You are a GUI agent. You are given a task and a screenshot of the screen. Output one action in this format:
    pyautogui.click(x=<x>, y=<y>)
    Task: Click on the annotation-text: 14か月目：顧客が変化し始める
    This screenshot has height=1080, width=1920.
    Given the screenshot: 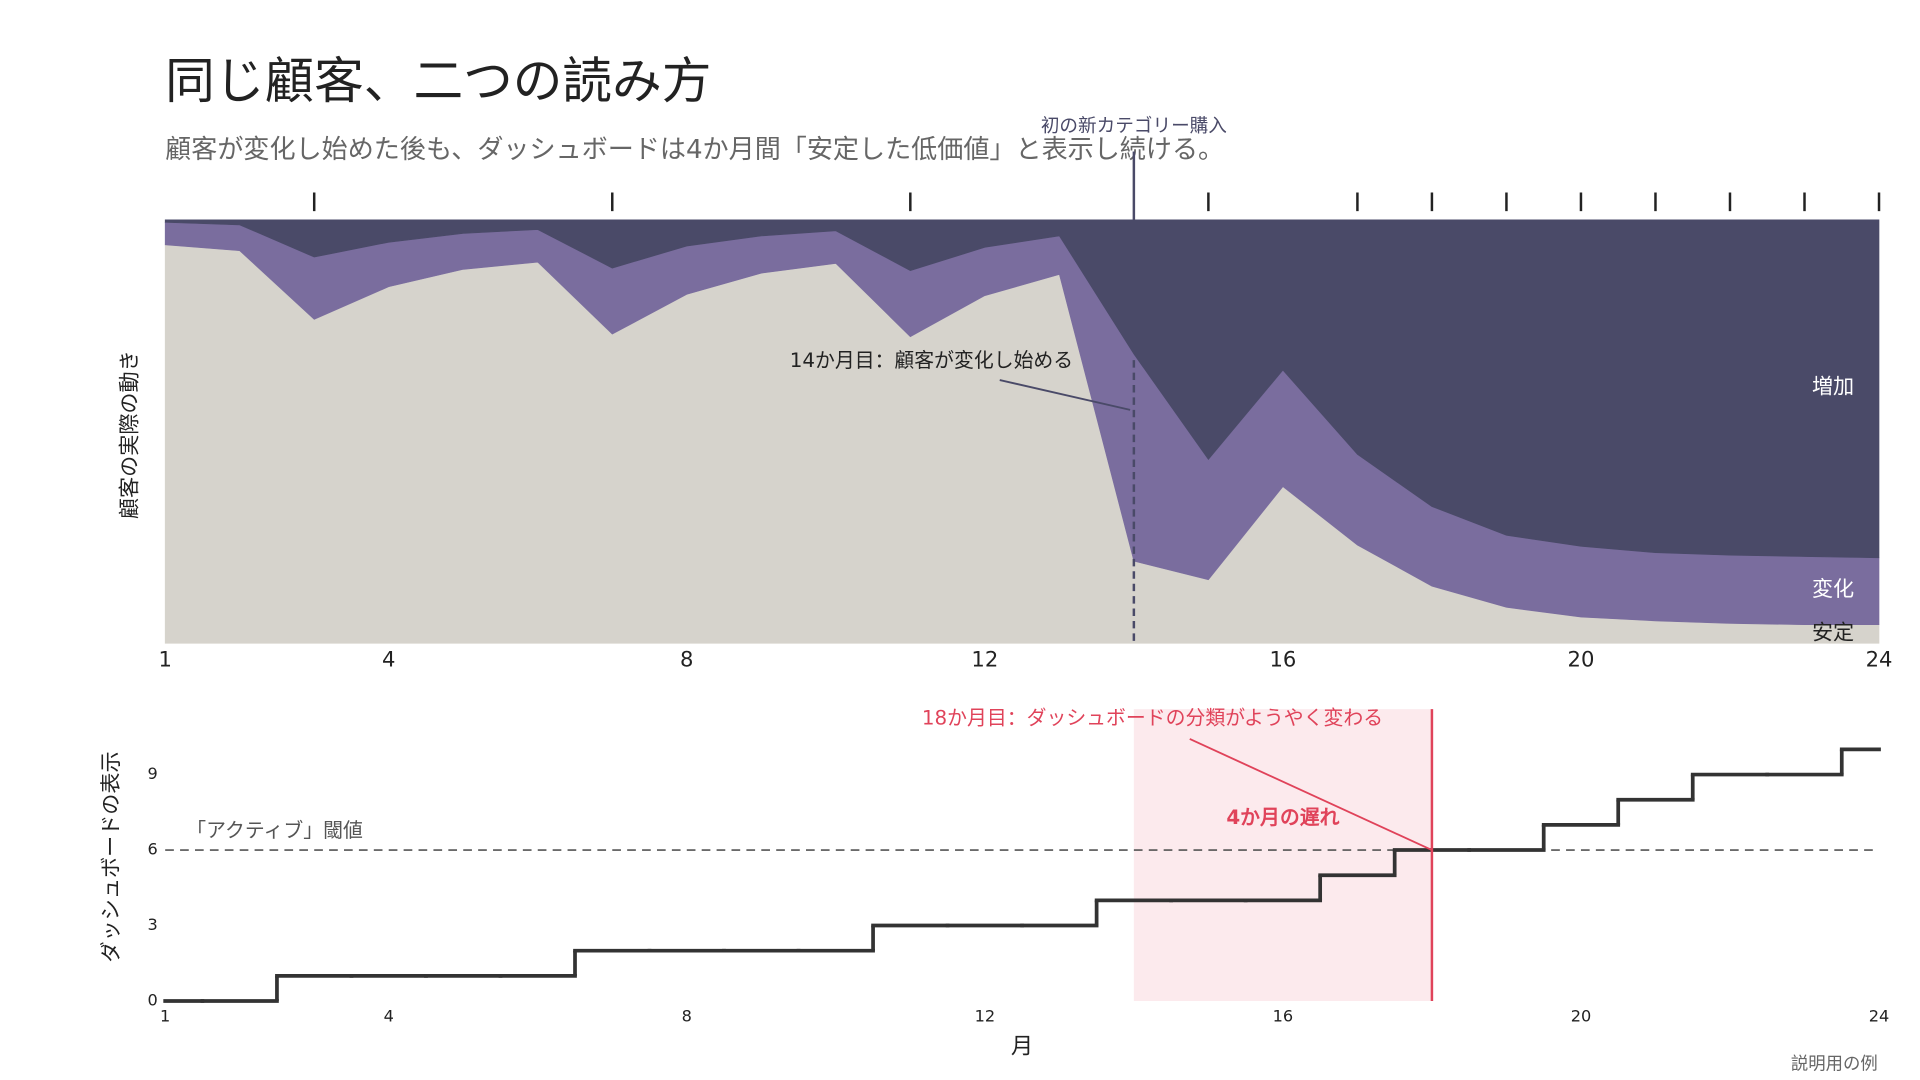 What is the action you would take?
    pyautogui.click(x=931, y=360)
    